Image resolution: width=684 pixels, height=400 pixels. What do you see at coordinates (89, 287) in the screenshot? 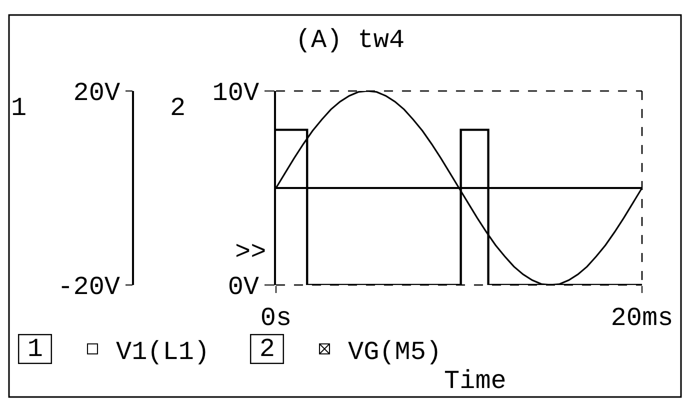
I see `y2-tick-label: -20V` at bounding box center [89, 287].